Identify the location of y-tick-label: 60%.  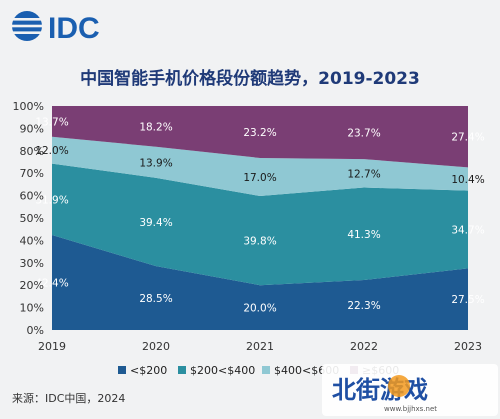
(32, 196).